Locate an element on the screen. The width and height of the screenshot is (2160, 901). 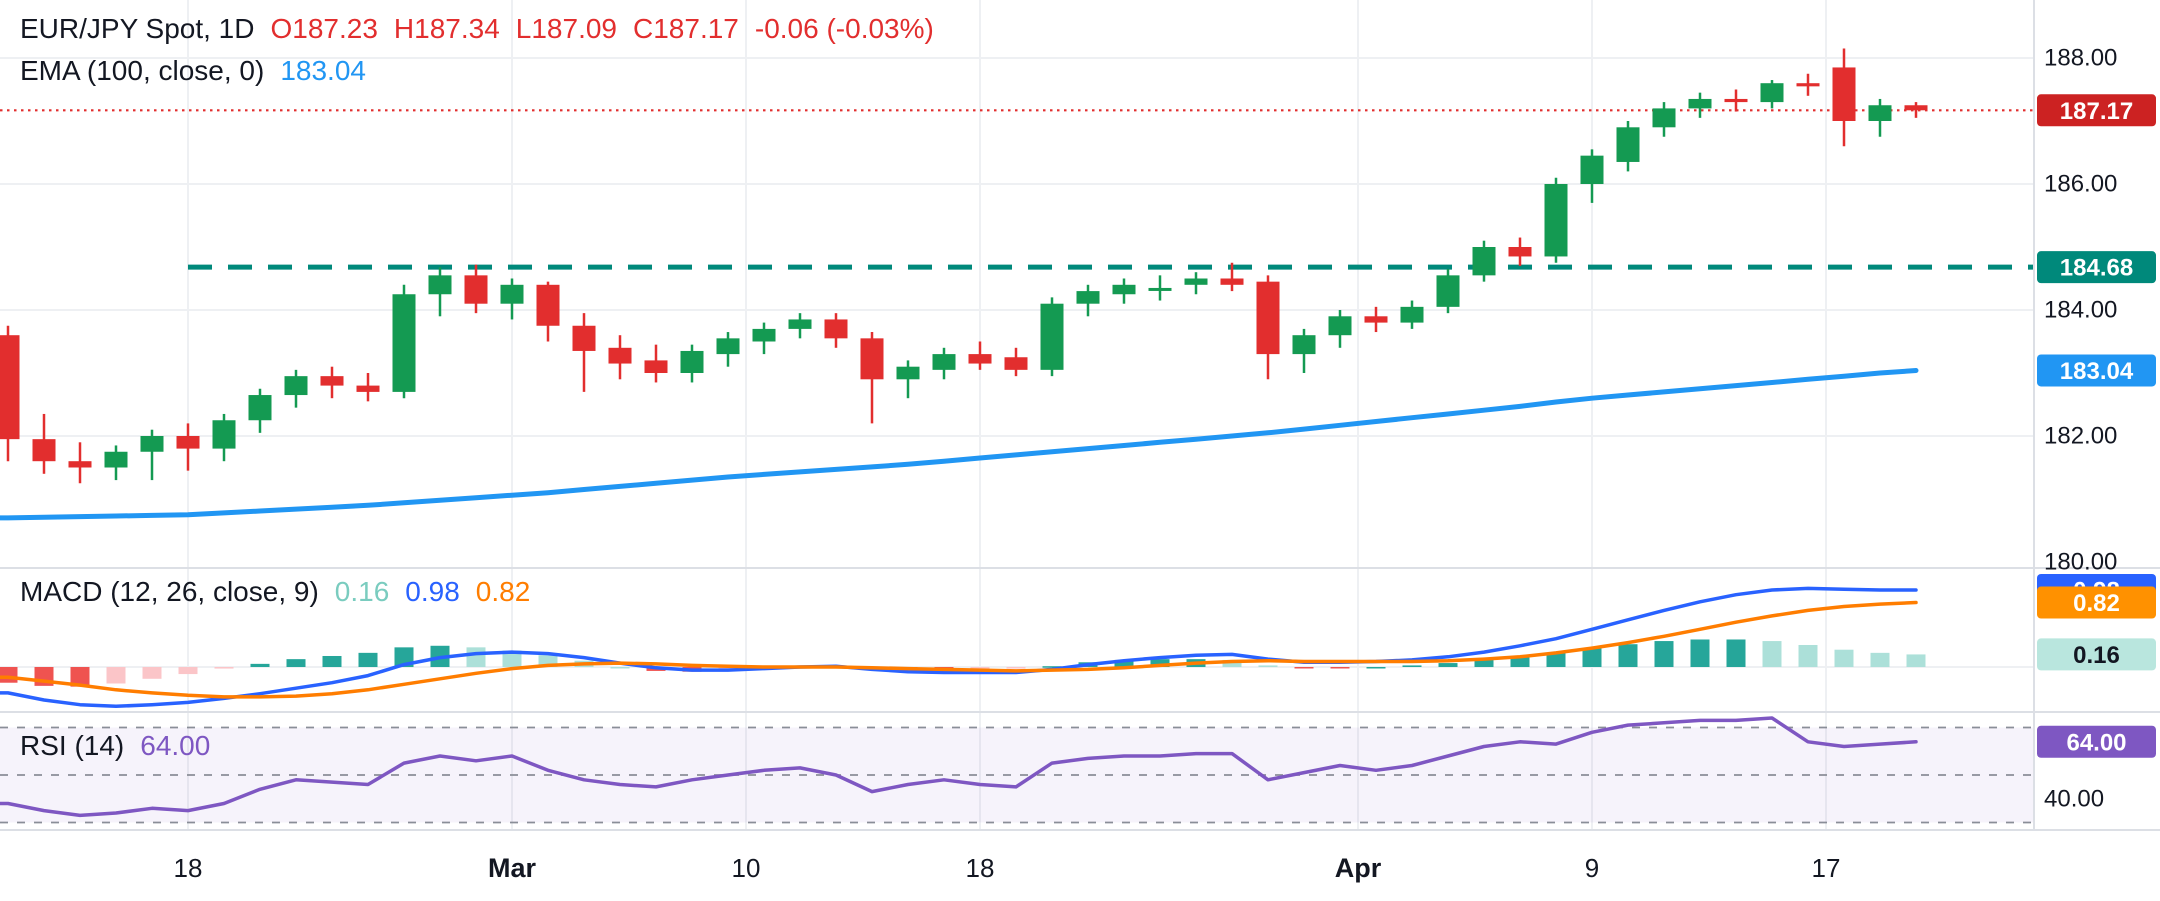
time-axis-label: 9 is located at coordinates (1592, 868).